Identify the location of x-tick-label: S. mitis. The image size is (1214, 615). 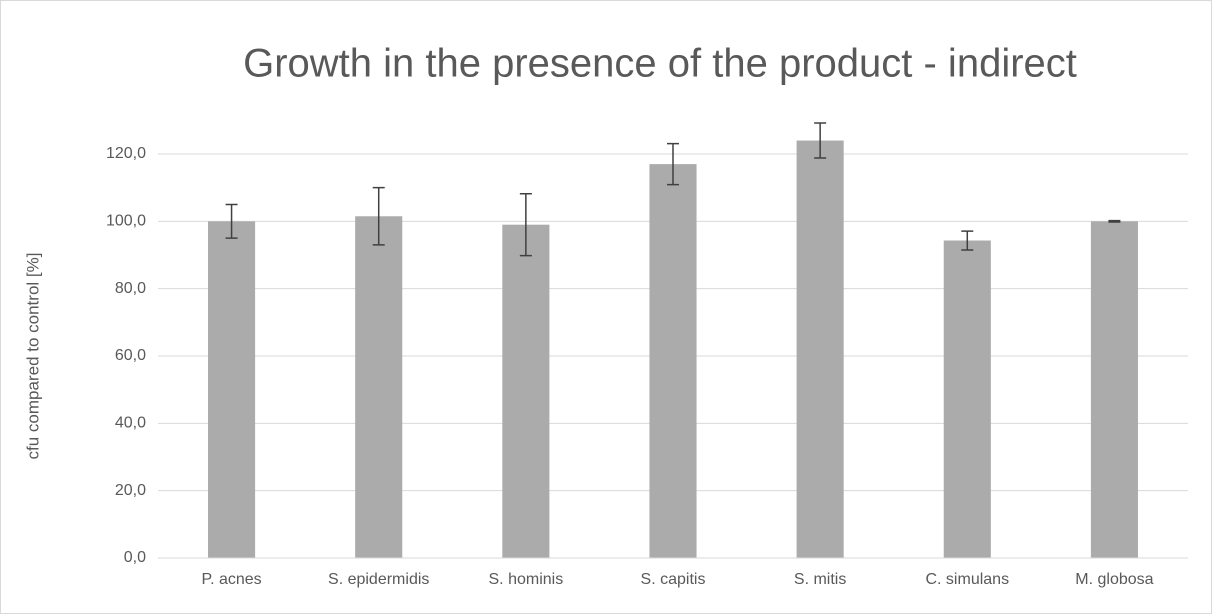
(820, 579).